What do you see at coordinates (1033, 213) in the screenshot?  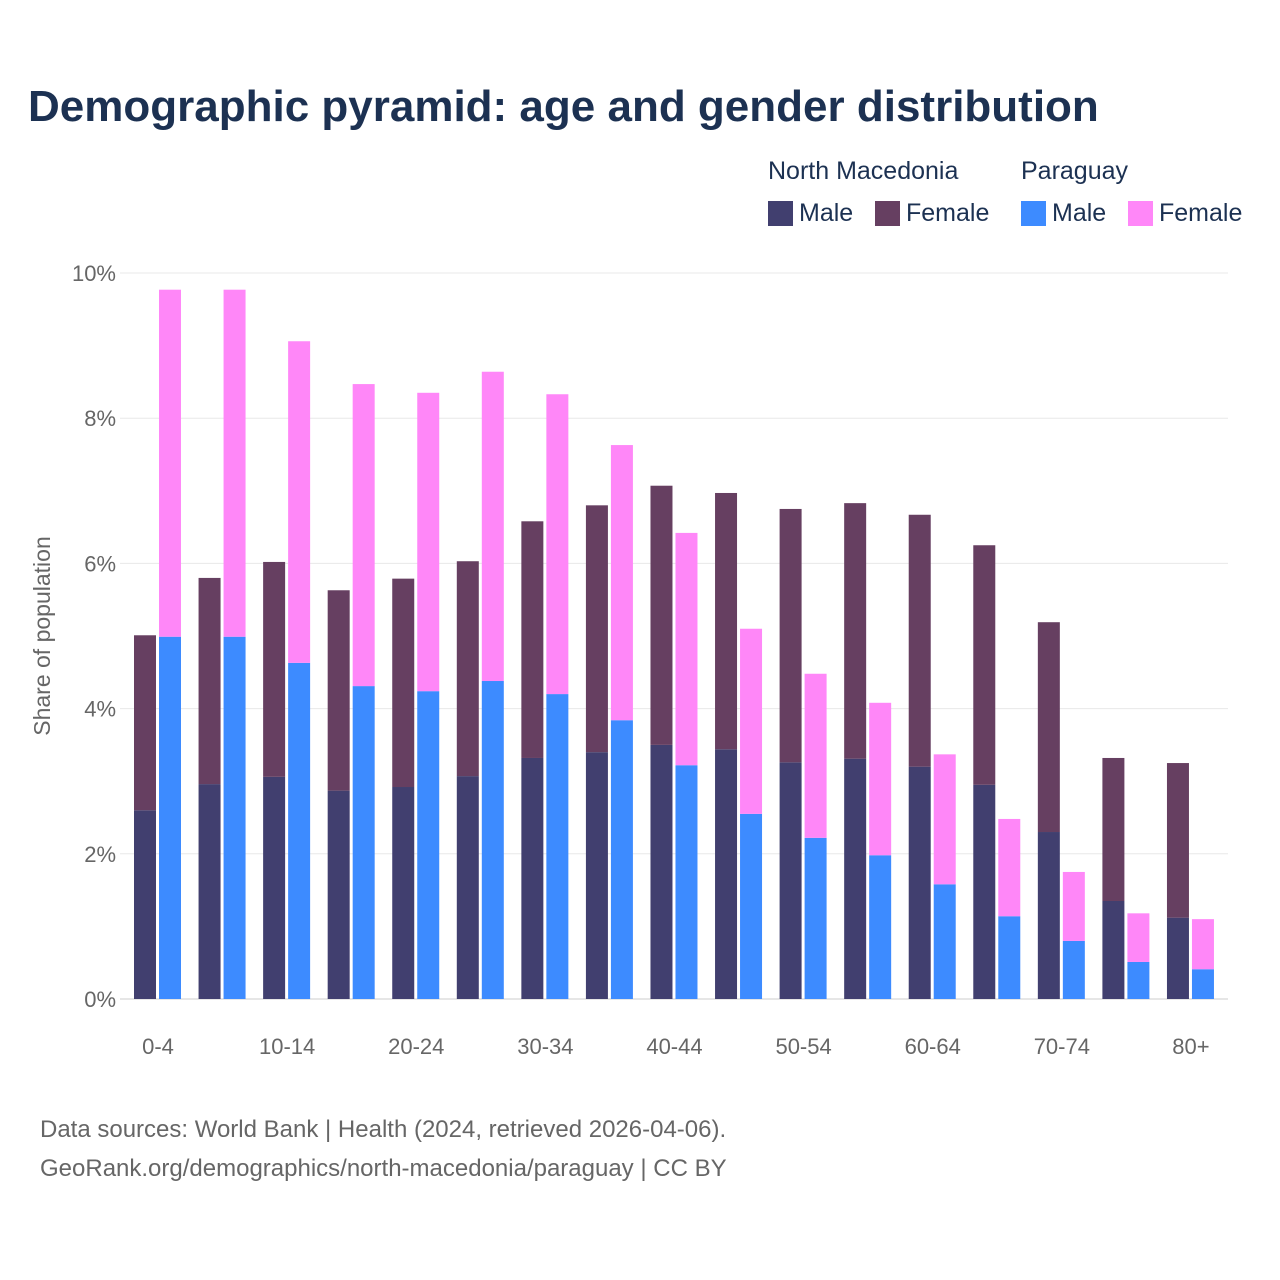 I see `legend-swatch-py-male` at bounding box center [1033, 213].